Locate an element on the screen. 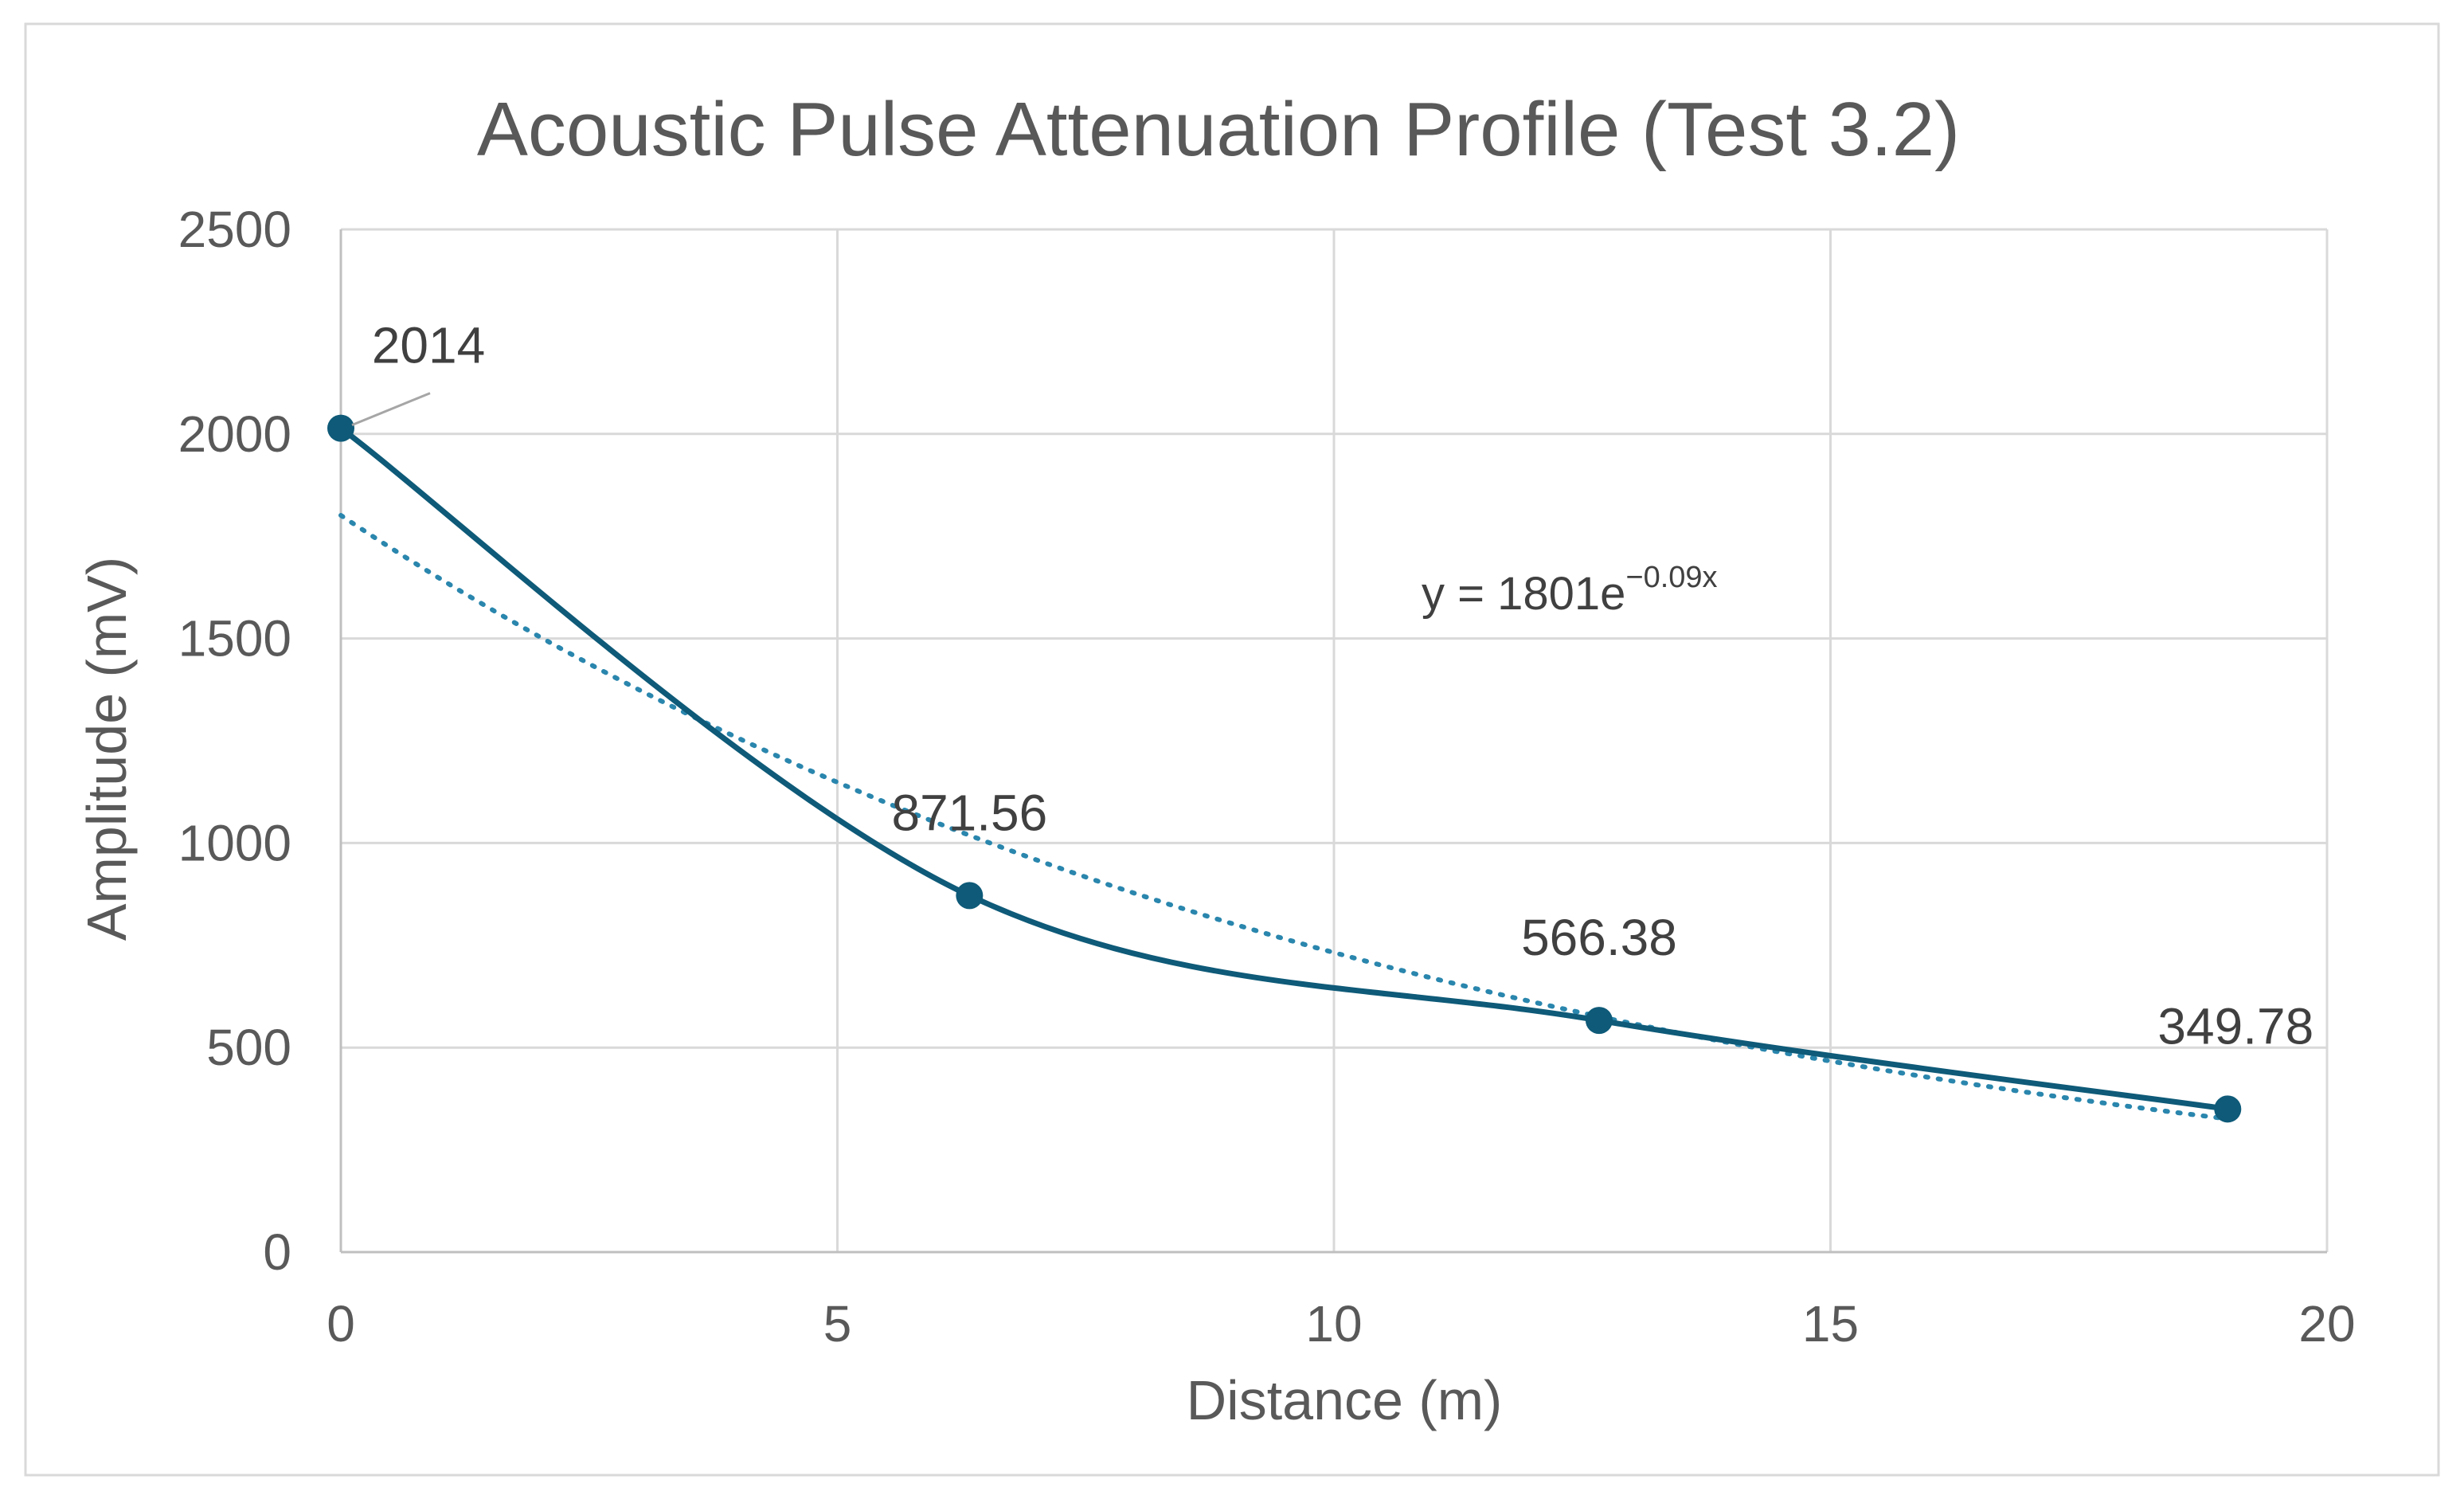 The image size is (2464, 1503). x-tick-label: 15 is located at coordinates (1830, 1323).